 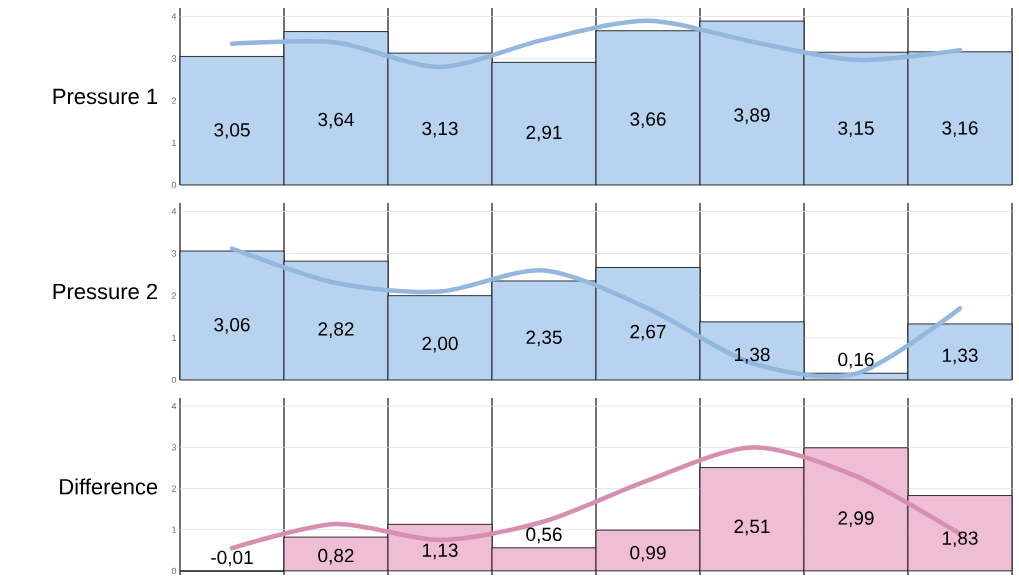 What do you see at coordinates (856, 129) in the screenshot?
I see `data-label: 3,15` at bounding box center [856, 129].